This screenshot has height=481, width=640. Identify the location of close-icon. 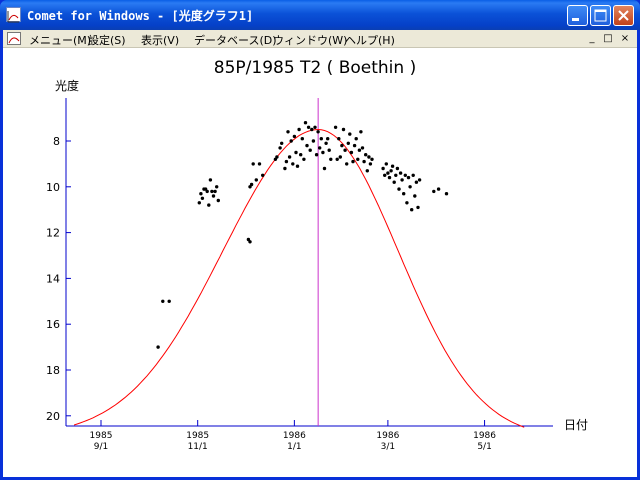
(623, 15).